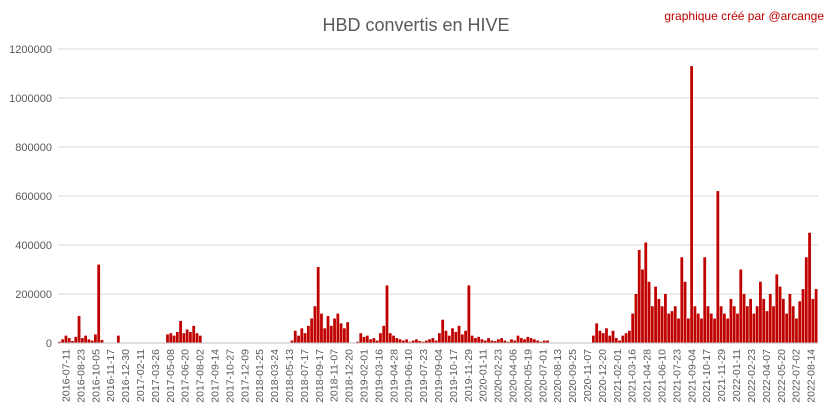 The height and width of the screenshot is (417, 832). I want to click on x-tick-label: 2019-07-23, so click(424, 376).